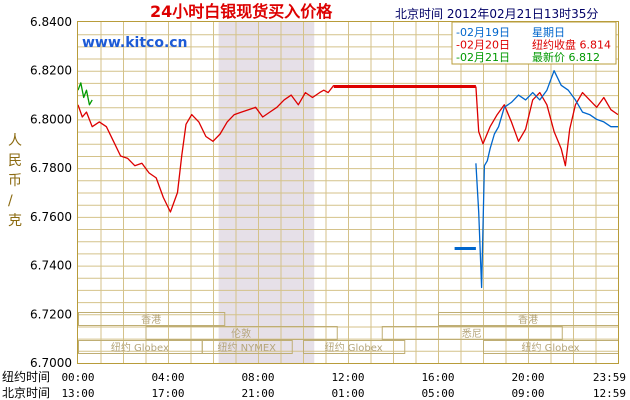 This screenshot has width=630, height=400. I want to click on y-tick-label: 6.7800, so click(51, 168).